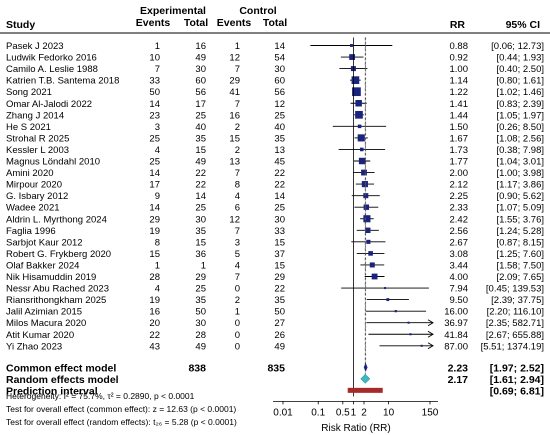 Image resolution: width=550 pixels, height=435 pixels. What do you see at coordinates (520, 242) in the screenshot?
I see `ci-value: [0.87; 8.15]` at bounding box center [520, 242].